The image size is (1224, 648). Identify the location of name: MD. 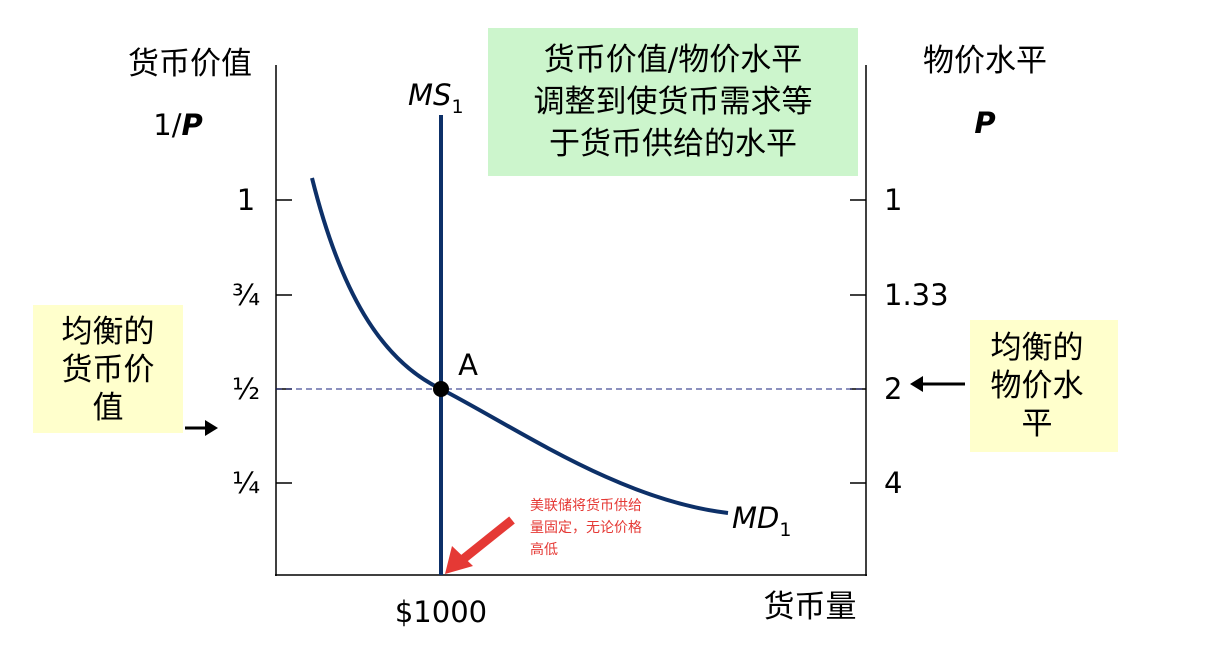
(755, 518).